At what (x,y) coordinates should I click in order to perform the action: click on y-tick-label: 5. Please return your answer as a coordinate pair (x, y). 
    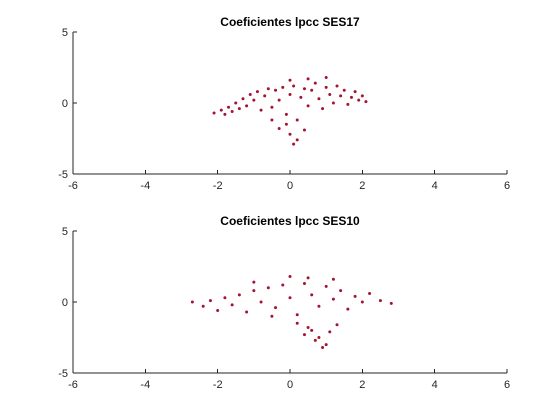
    Looking at the image, I should click on (65, 232).